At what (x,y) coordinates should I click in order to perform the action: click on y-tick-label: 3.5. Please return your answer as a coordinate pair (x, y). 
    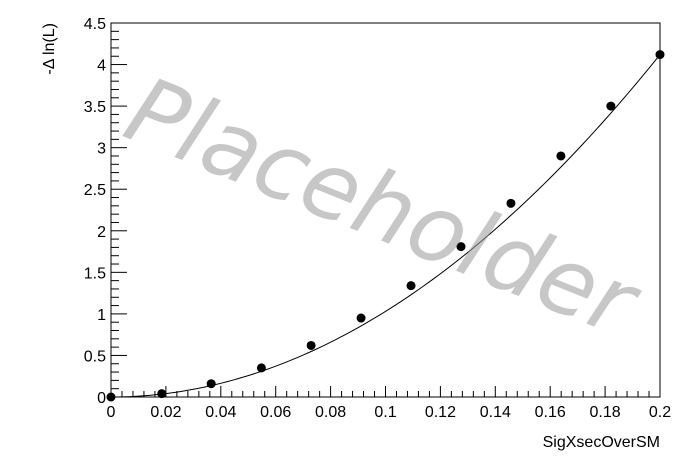
    Looking at the image, I should click on (95, 107).